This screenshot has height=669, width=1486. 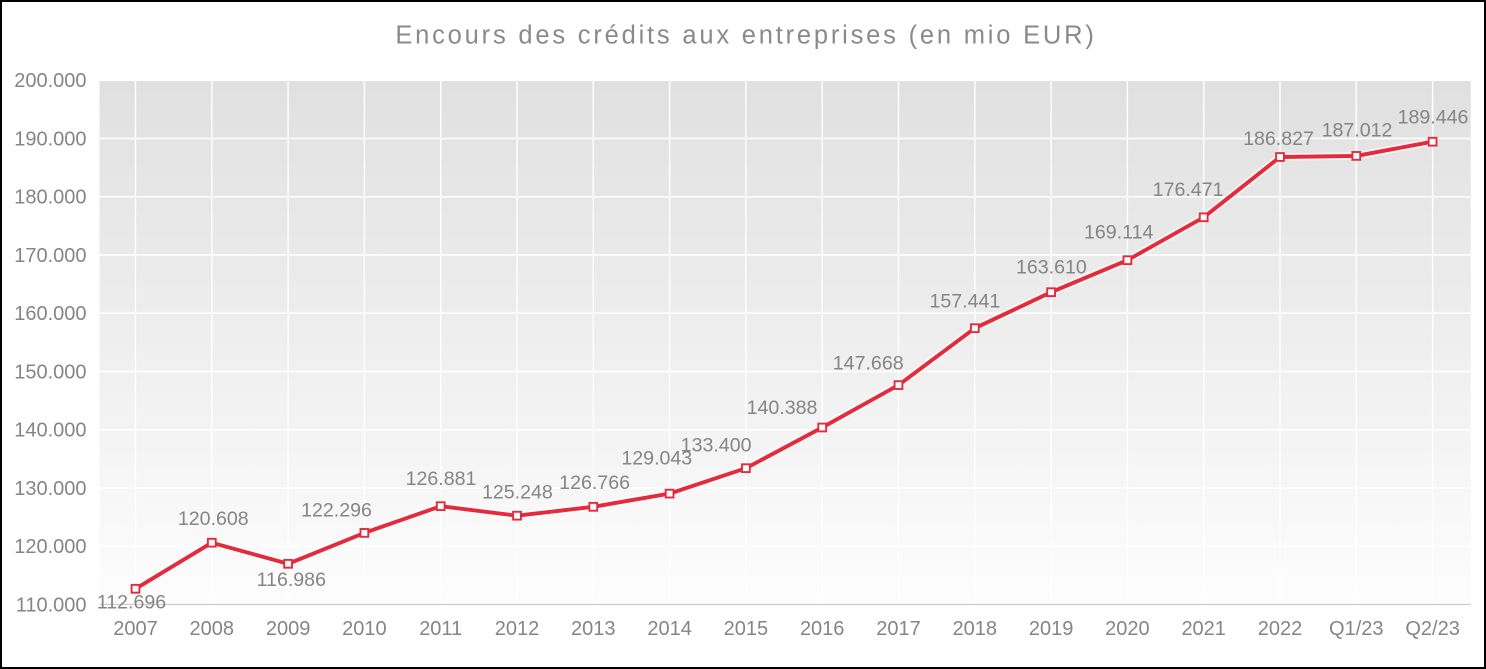 What do you see at coordinates (135, 629) in the screenshot?
I see `svg-text: 2007` at bounding box center [135, 629].